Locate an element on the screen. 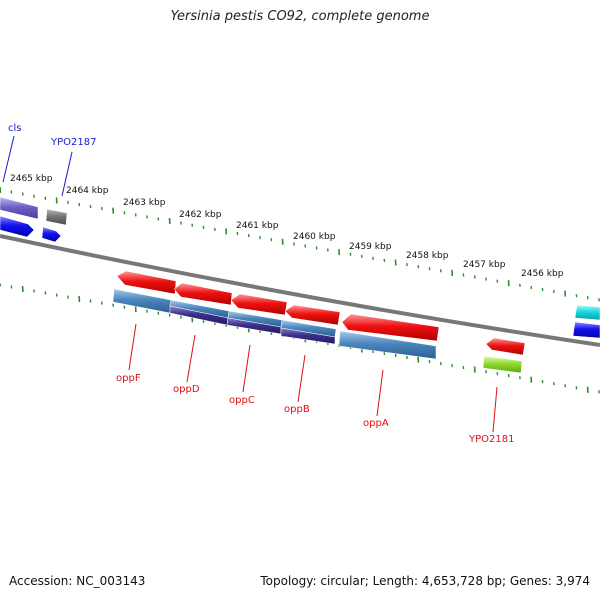 Image resolution: width=600 pixels, height=600 pixels. leader-oppd is located at coordinates (191, 358).